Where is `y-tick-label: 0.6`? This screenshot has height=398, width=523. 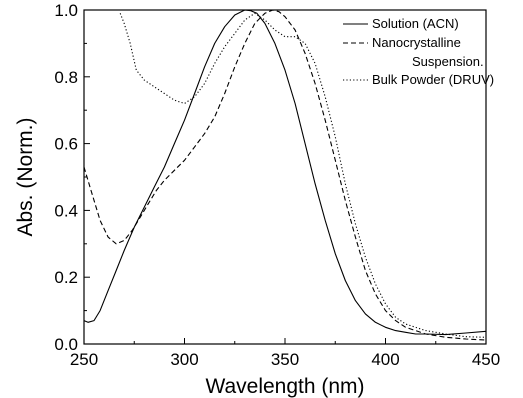
y-tick-label: 0.6 is located at coordinates (66, 144).